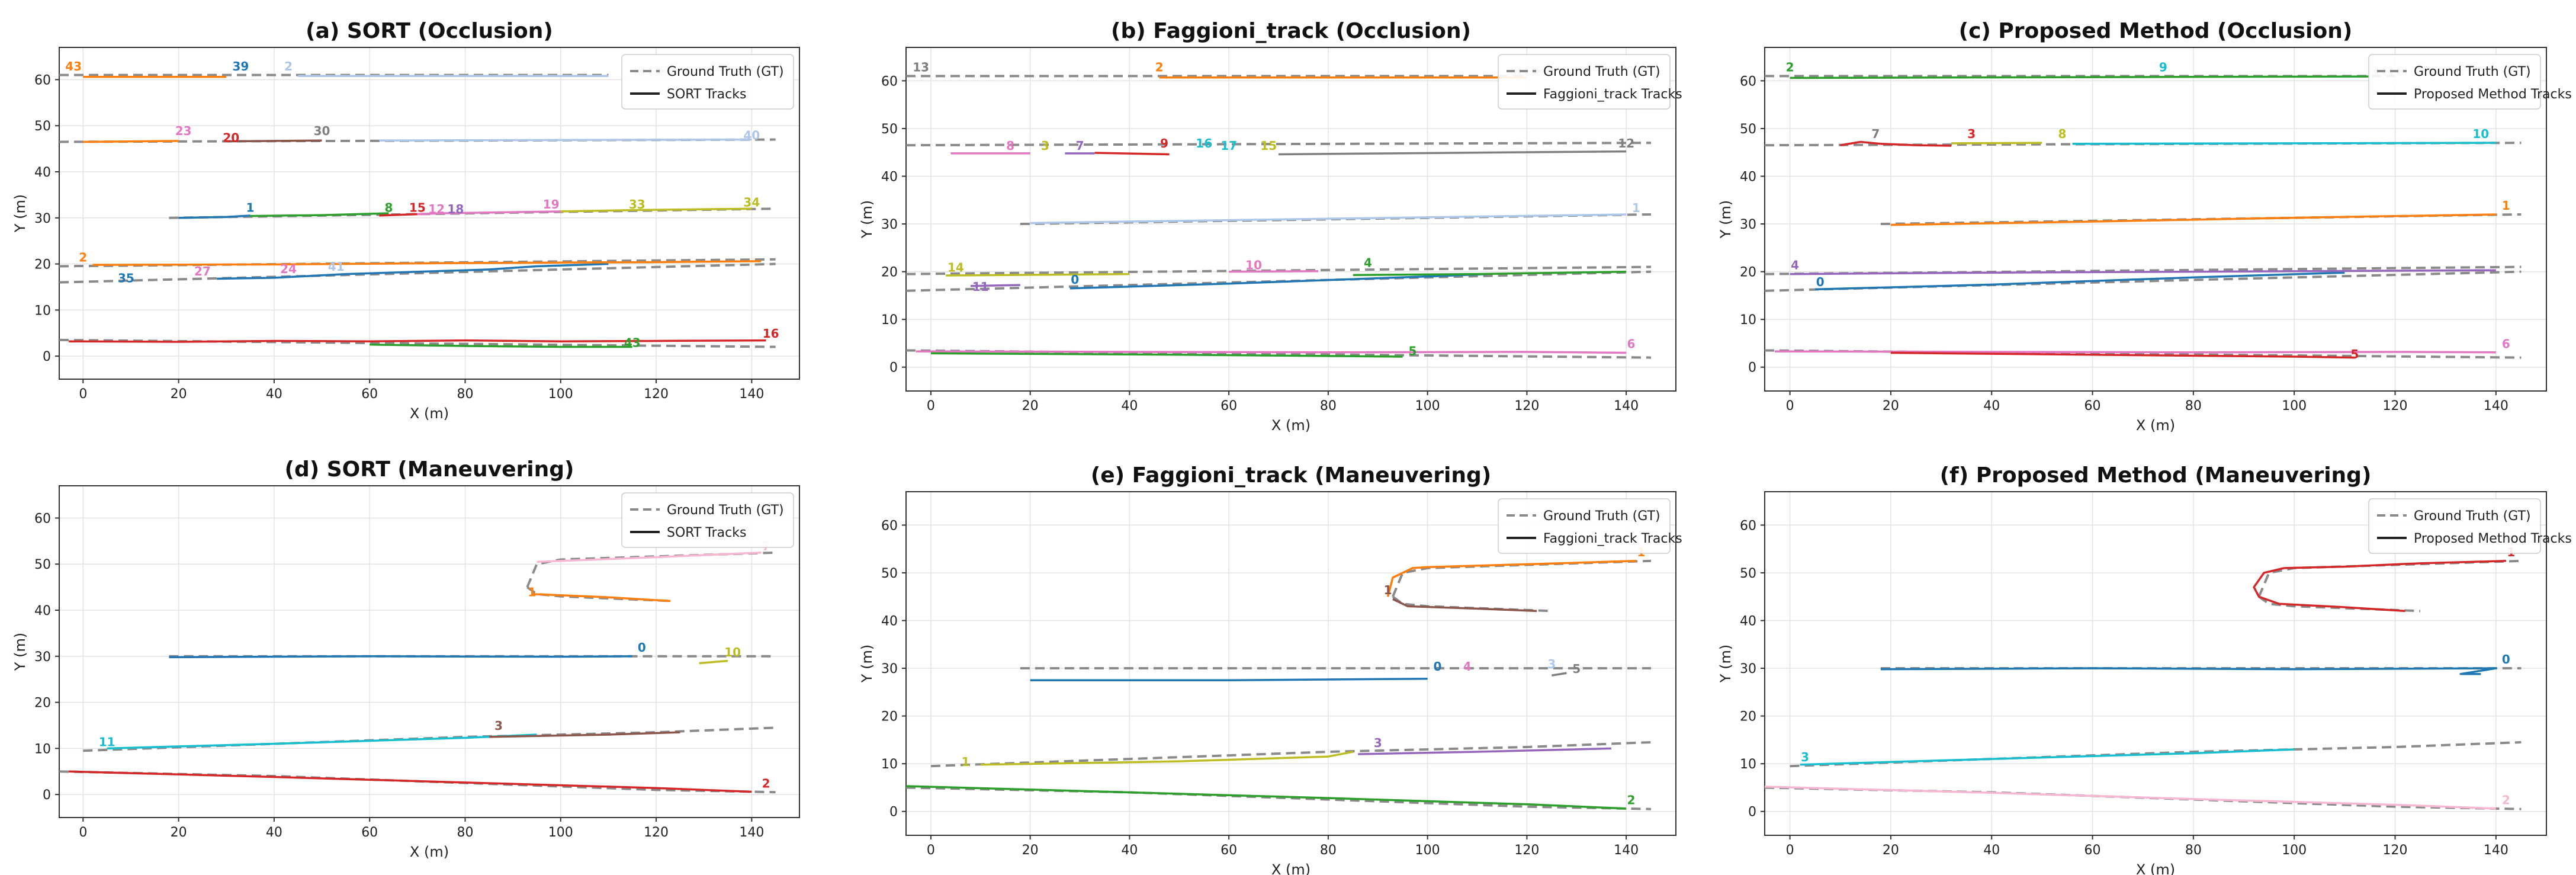 Image resolution: width=2576 pixels, height=875 pixels. What do you see at coordinates (183, 131) in the screenshot?
I see `track-id-label: 23` at bounding box center [183, 131].